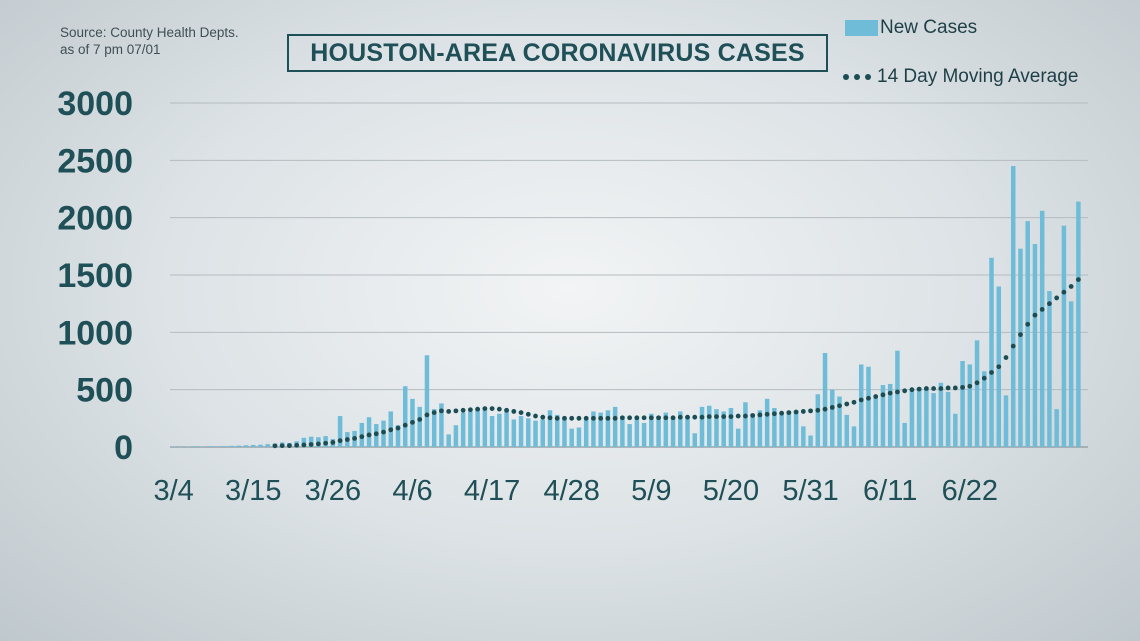  What do you see at coordinates (978, 76) in the screenshot?
I see `legend-label-moving-average: 14 Day Moving Average` at bounding box center [978, 76].